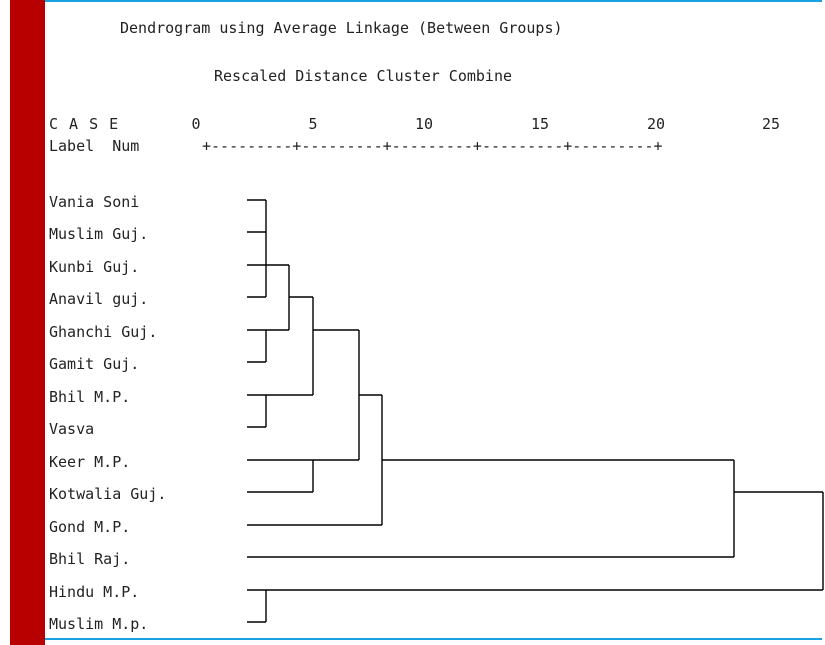  I want to click on case-label: Vasva, so click(72, 429).